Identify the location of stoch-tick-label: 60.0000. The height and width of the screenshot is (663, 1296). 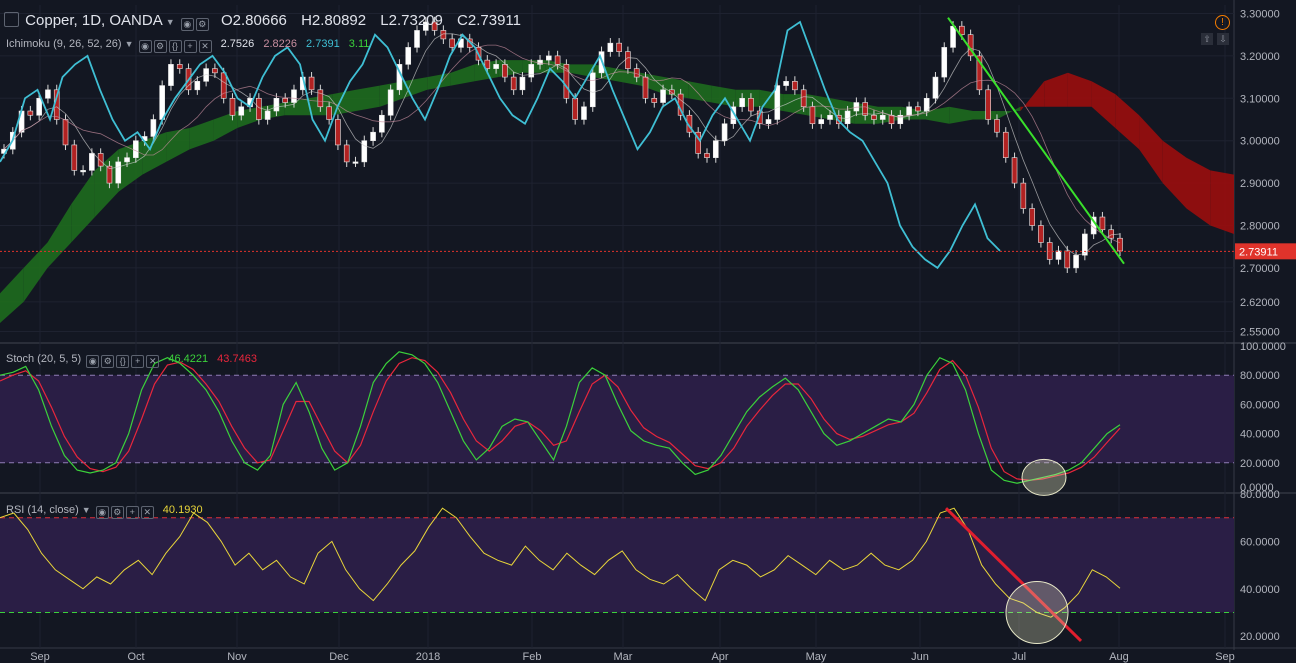
(1260, 405).